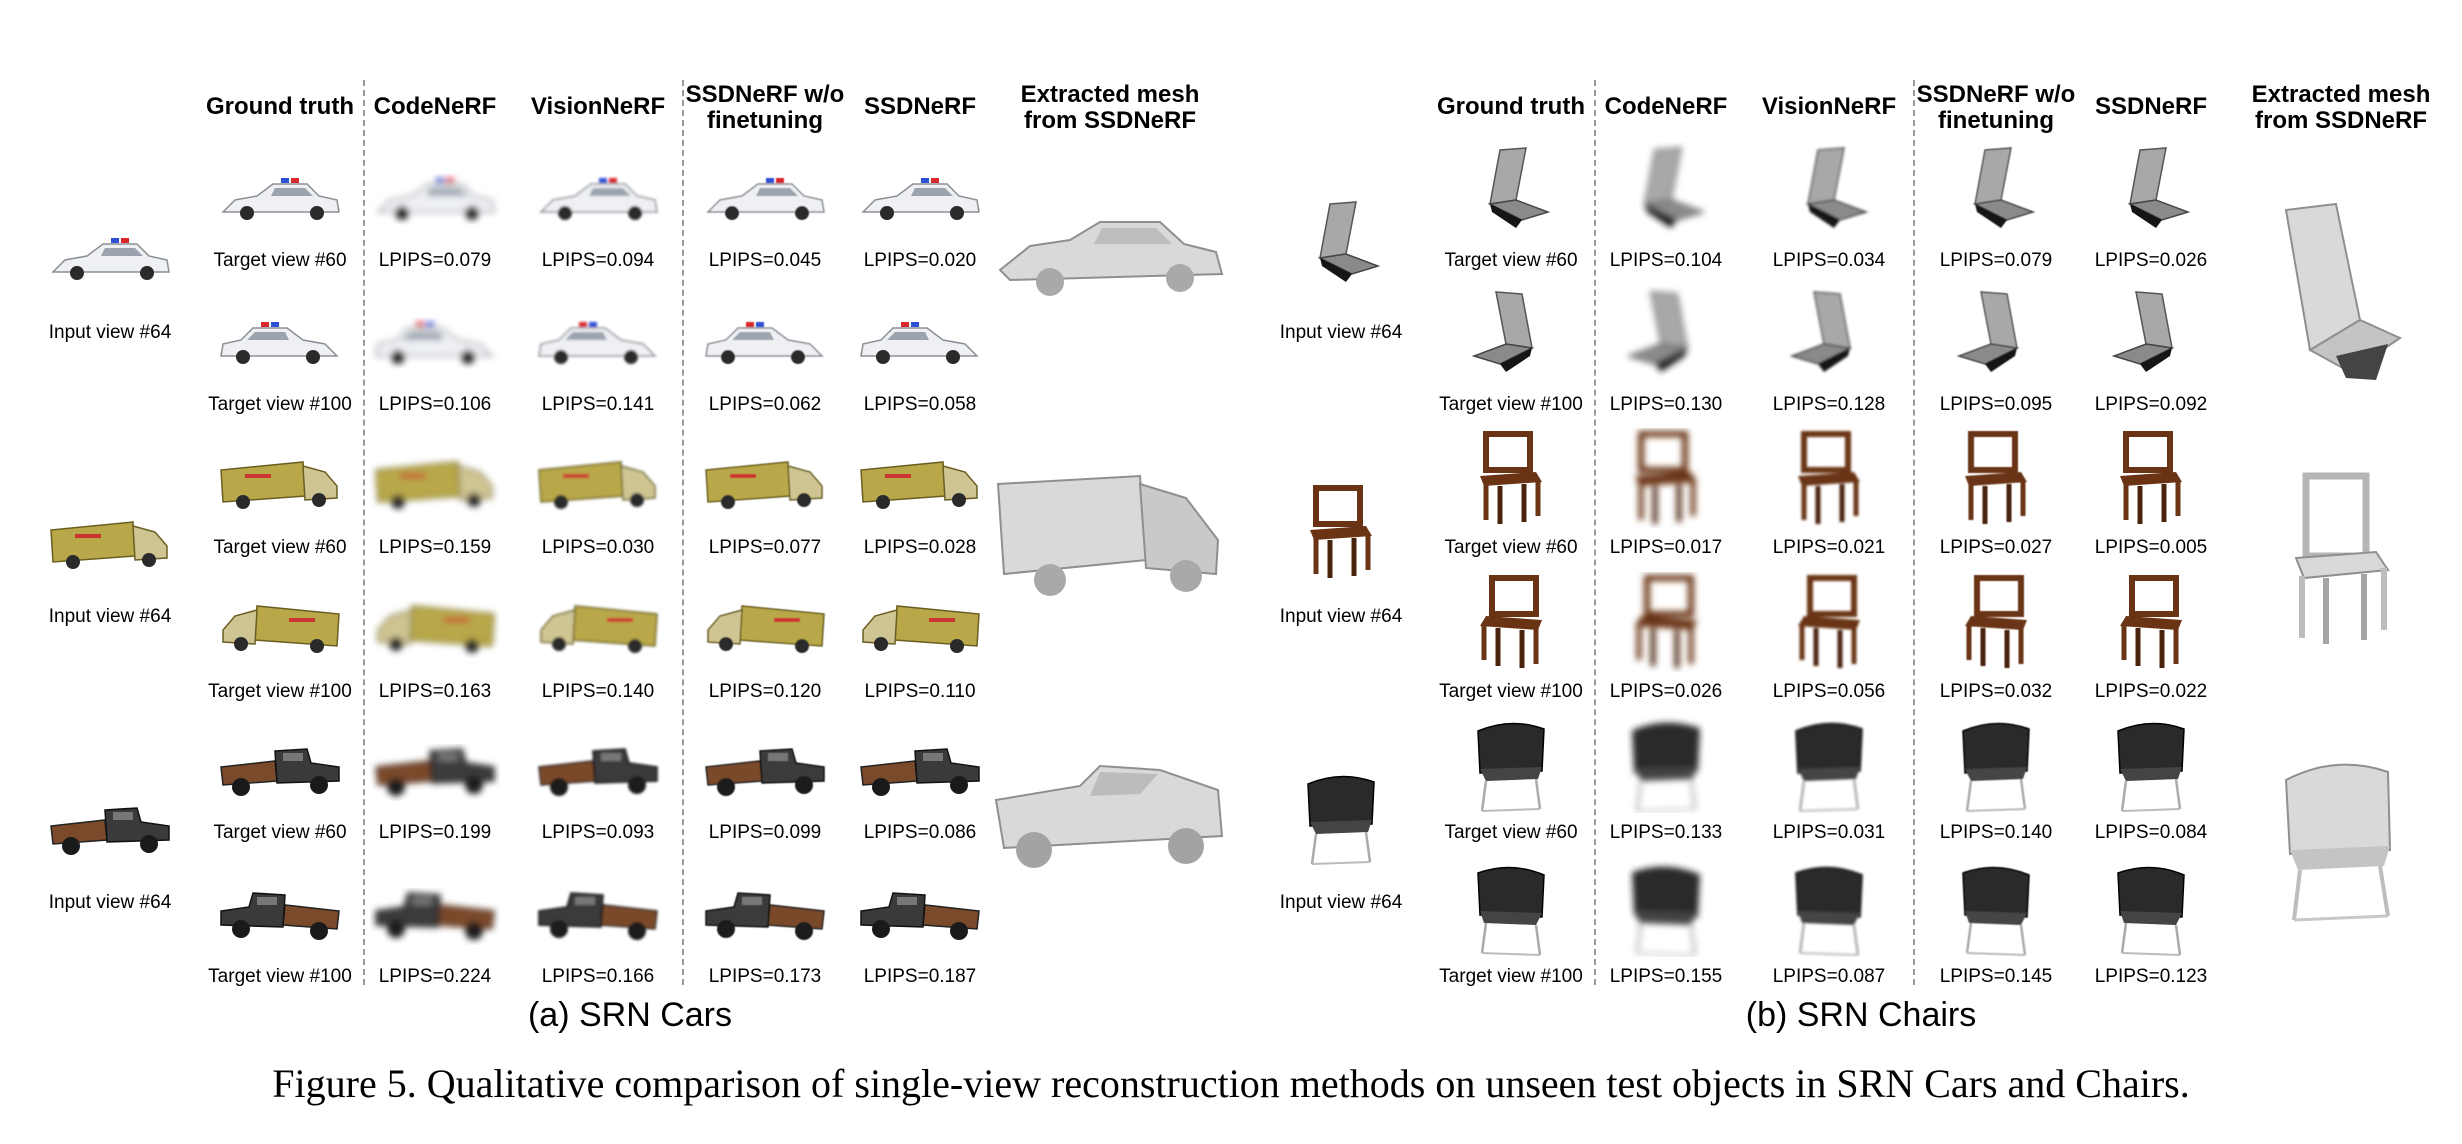 The width and height of the screenshot is (2462, 1144). I want to click on lpips-score: LPIPS=0.199, so click(435, 832).